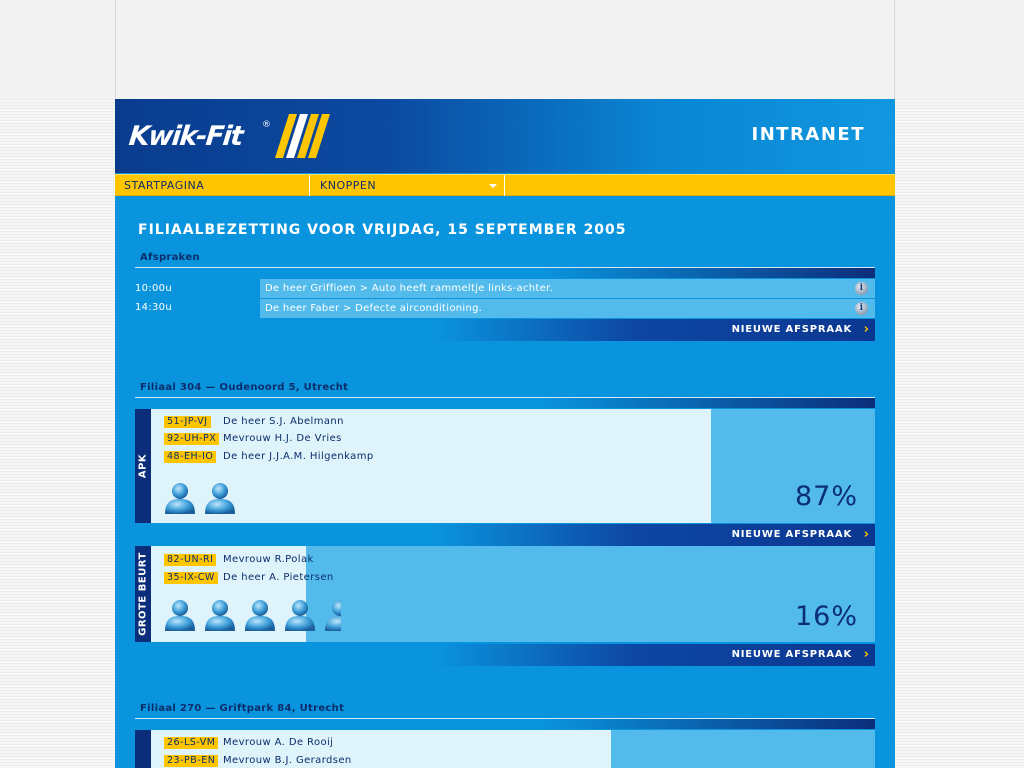 Image resolution: width=1024 pixels, height=768 pixels. Describe the element at coordinates (185, 136) in the screenshot. I see `kwik-fit-logo: Kwik-Fit` at that location.